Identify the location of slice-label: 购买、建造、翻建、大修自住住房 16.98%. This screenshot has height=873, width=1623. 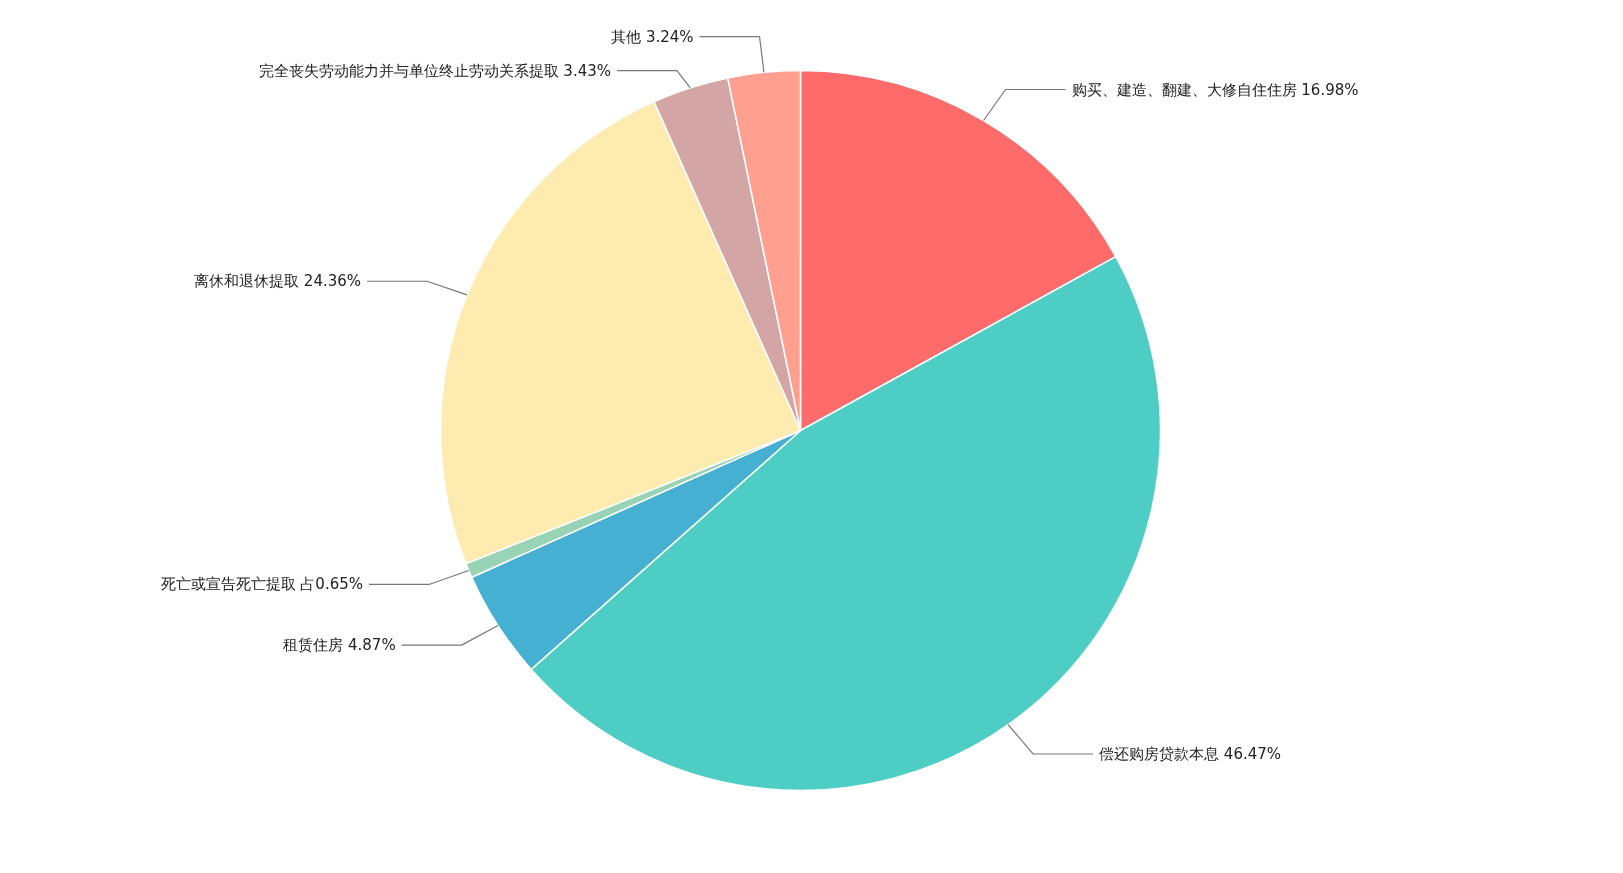
(1215, 89).